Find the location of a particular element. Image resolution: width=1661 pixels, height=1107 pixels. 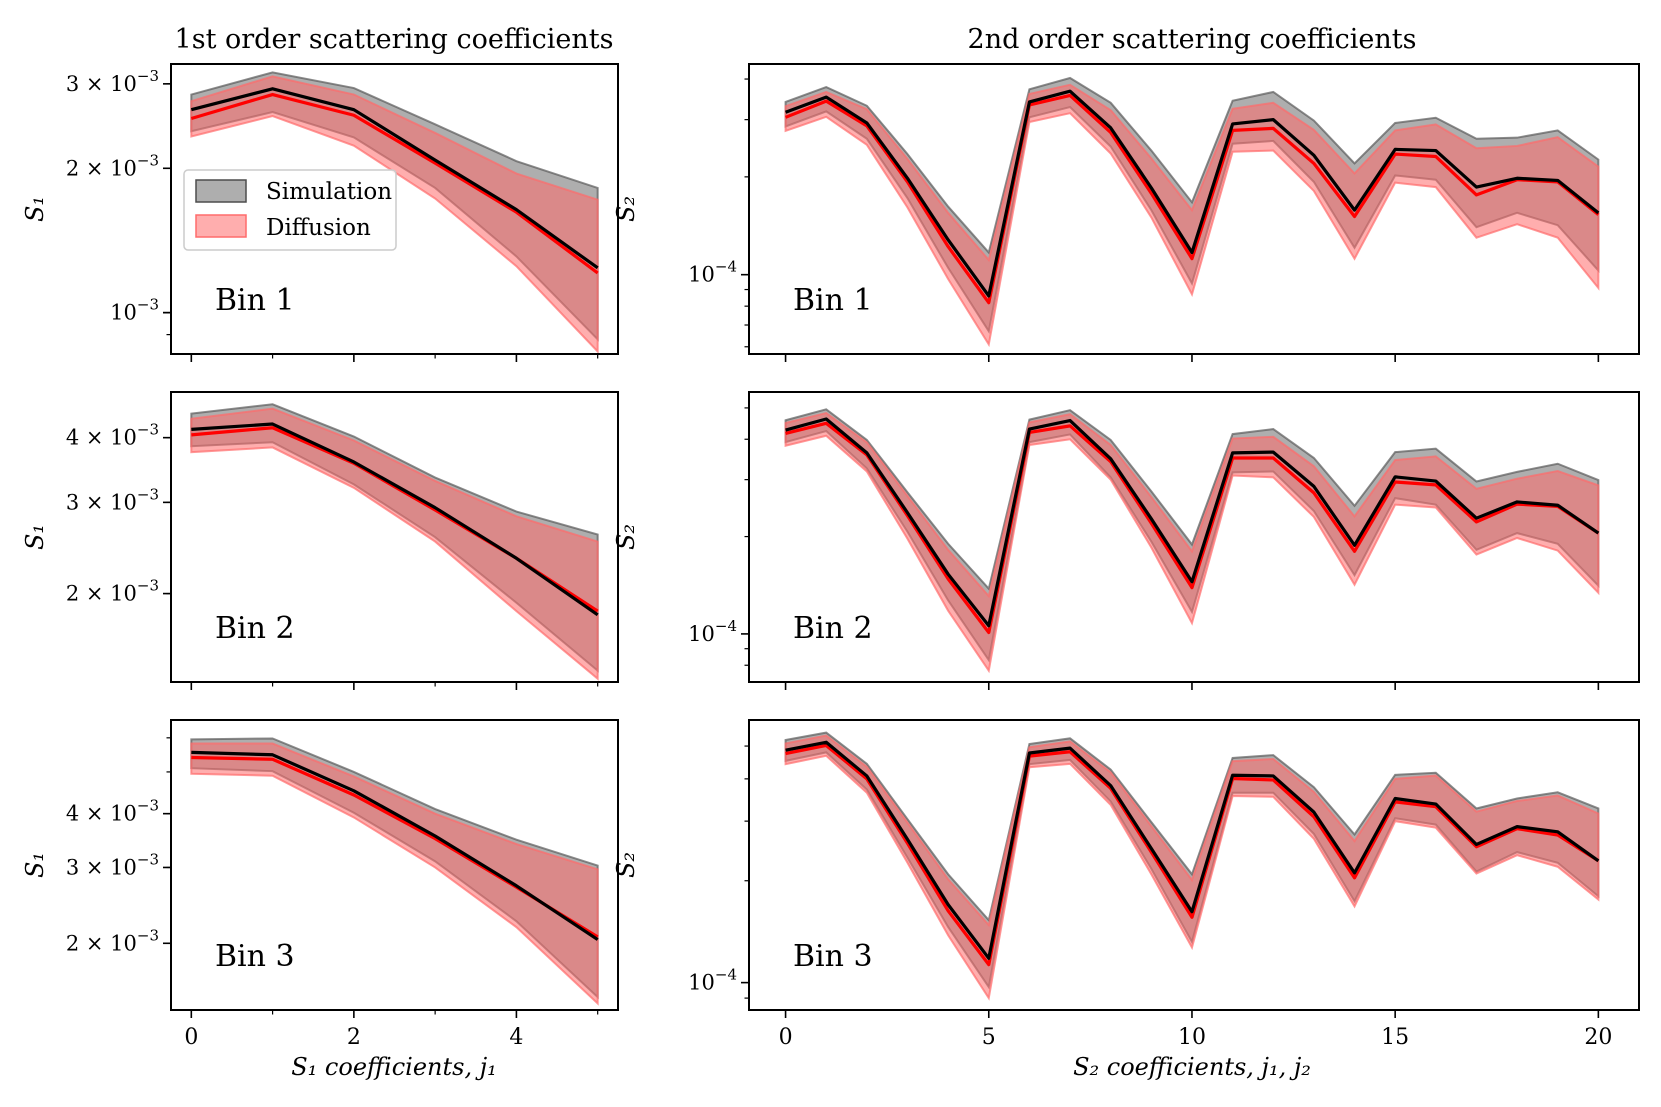

legend-simulation-swatch is located at coordinates (221, 191).